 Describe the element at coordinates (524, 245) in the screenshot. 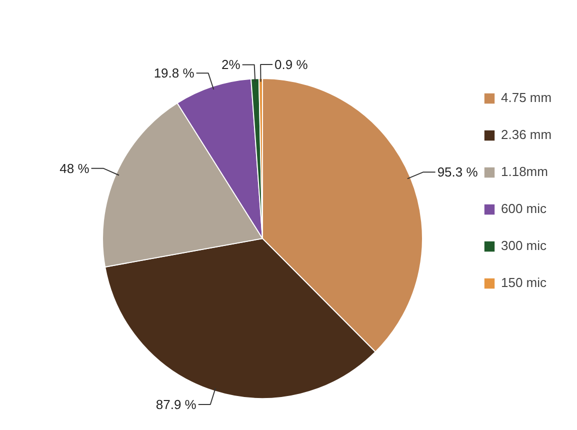

I see `legend-label: 300 mic` at that location.